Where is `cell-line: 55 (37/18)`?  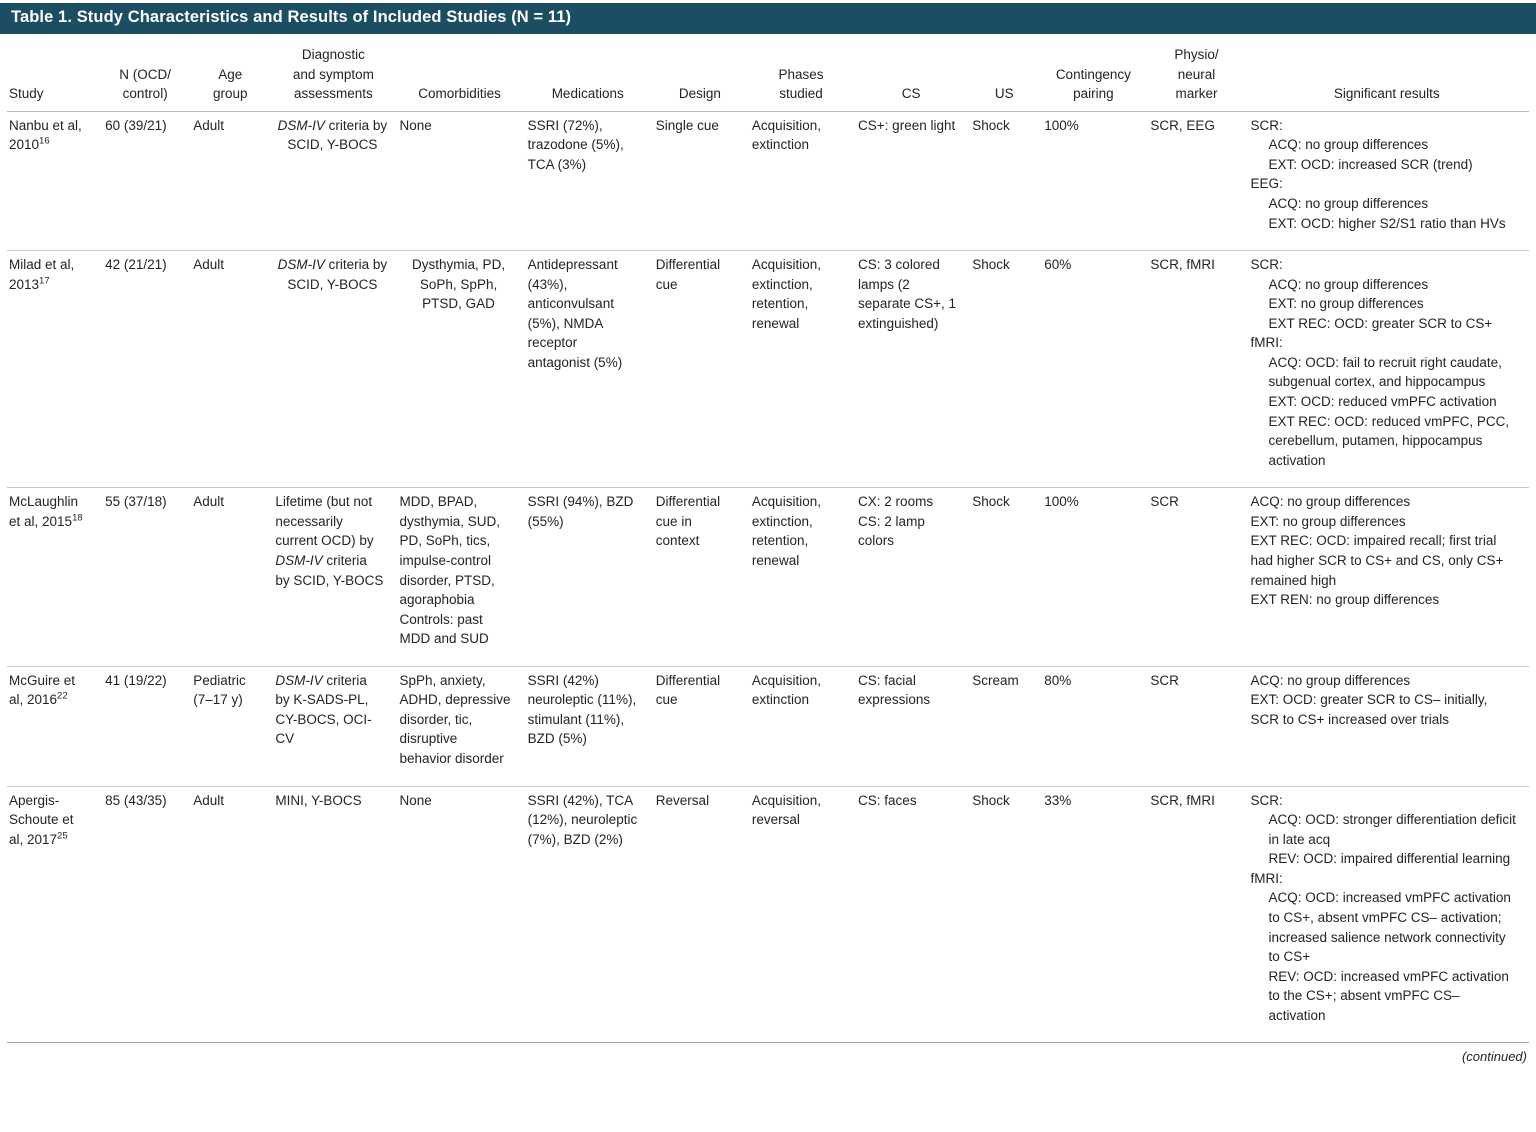
cell-line: 55 (37/18) is located at coordinates (136, 502).